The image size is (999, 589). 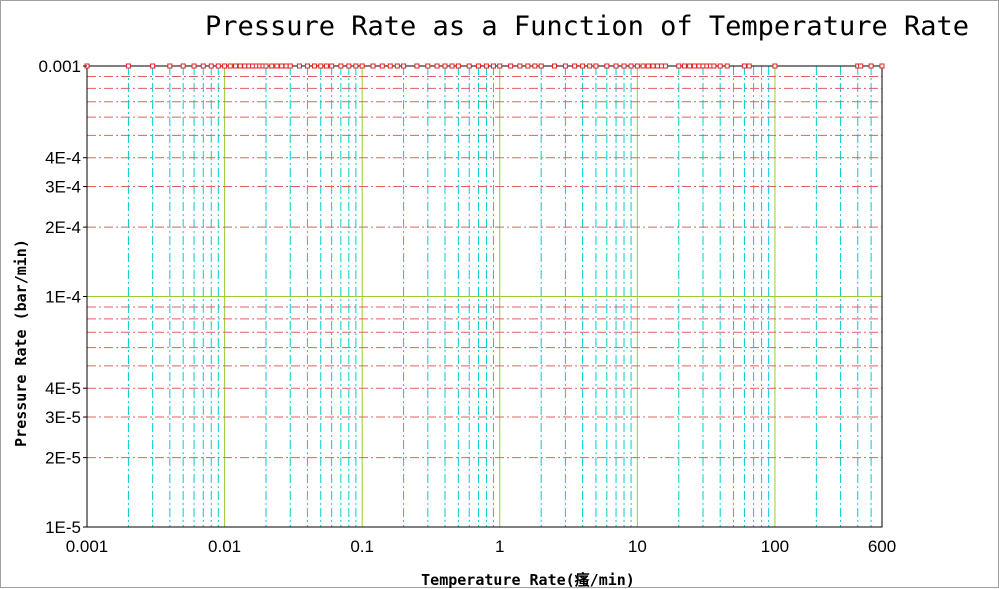 I want to click on x-tick-label: 10, so click(x=637, y=546).